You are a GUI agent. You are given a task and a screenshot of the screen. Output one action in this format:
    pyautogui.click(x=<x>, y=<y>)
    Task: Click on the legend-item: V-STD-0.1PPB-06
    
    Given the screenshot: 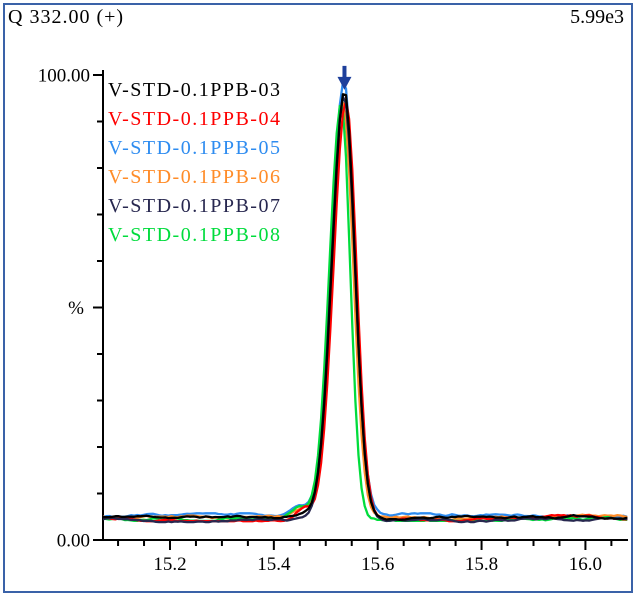 What is the action you would take?
    pyautogui.click(x=195, y=177)
    